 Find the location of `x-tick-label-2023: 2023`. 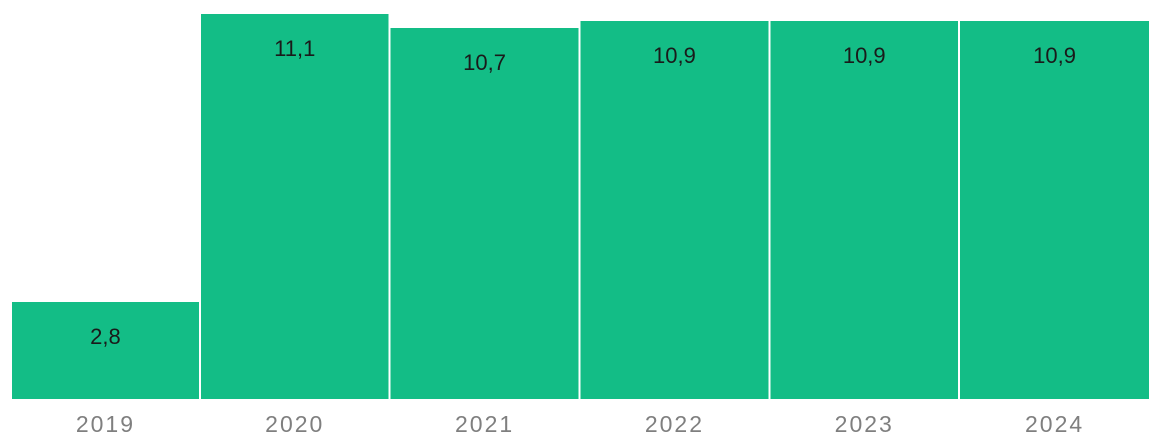

x-tick-label-2023: 2023 is located at coordinates (864, 424).